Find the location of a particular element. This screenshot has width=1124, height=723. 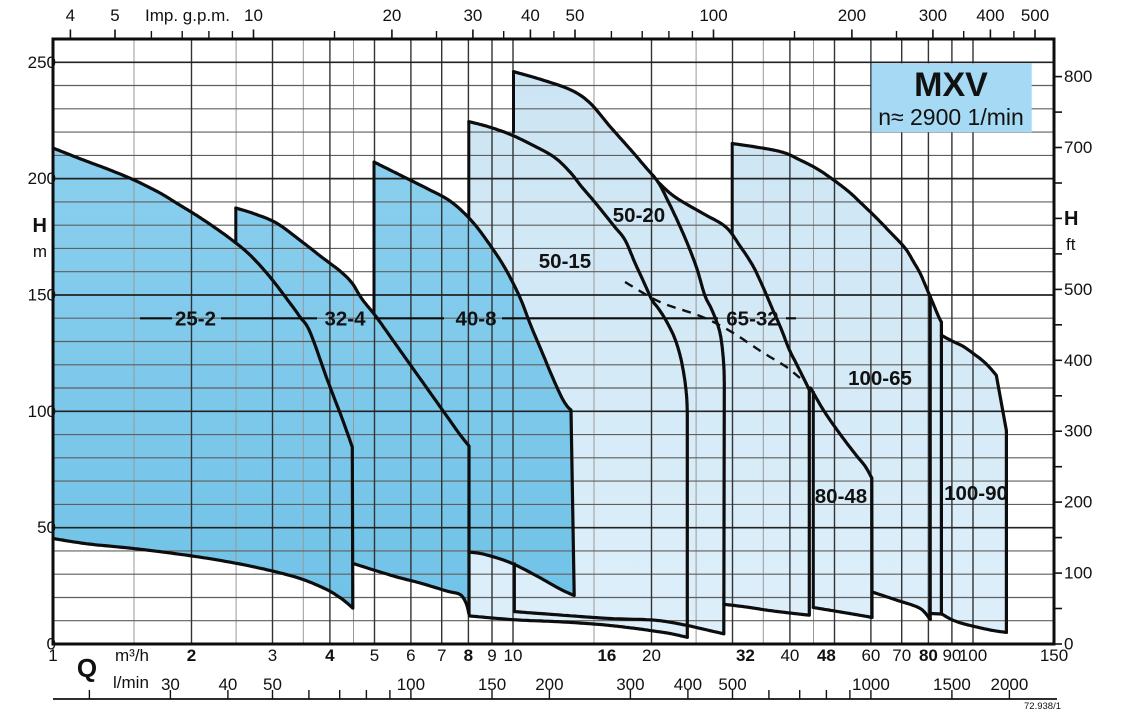

svg-text: 60 is located at coordinates (870, 655).